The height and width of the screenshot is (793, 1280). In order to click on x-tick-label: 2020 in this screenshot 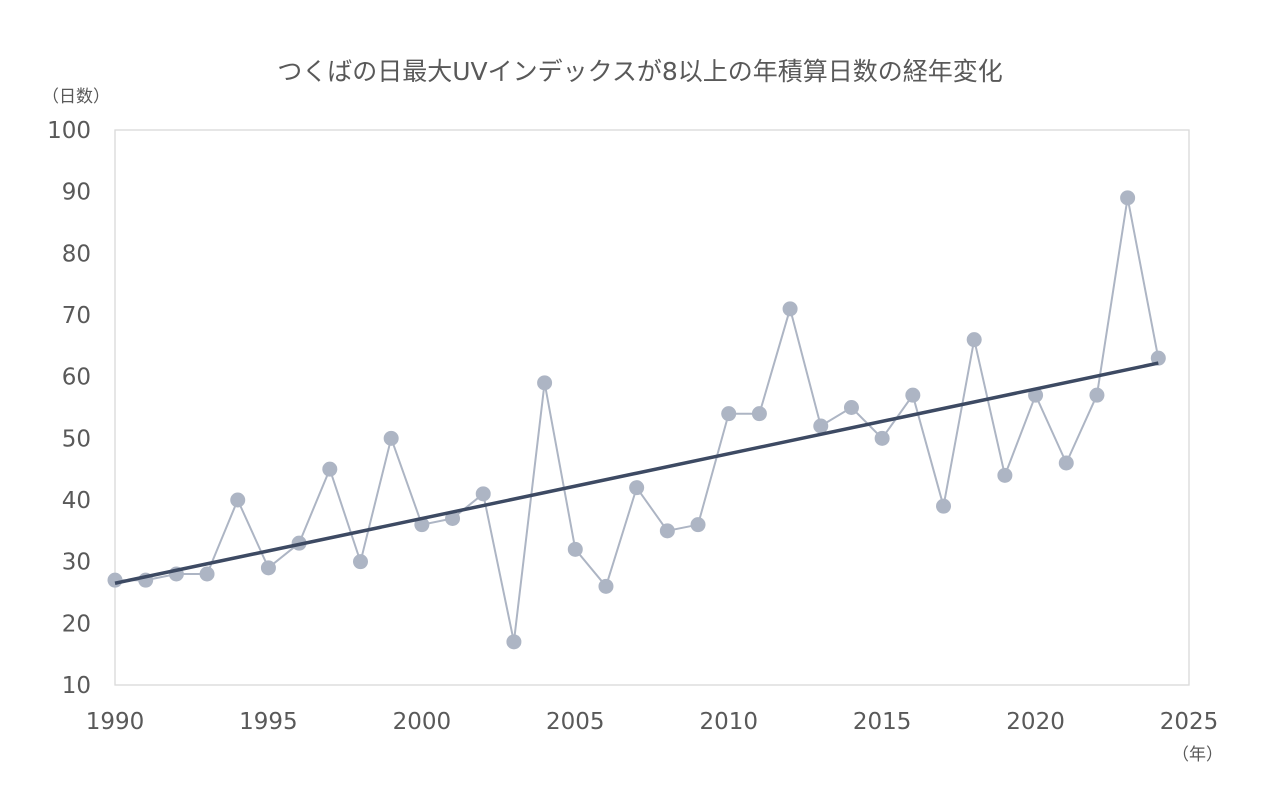, I will do `click(1035, 722)`.